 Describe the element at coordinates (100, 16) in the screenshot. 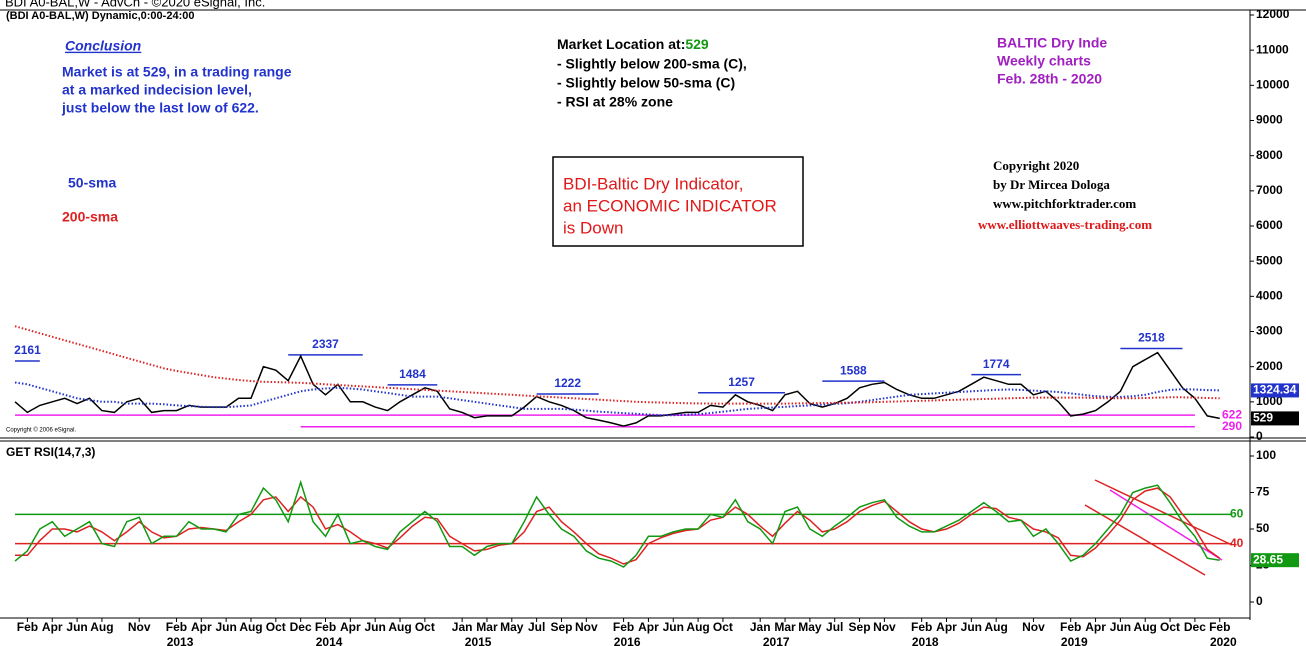

I see `symbol: (BDI A0-BAL,W) Dynamic,0:00-24:00` at that location.